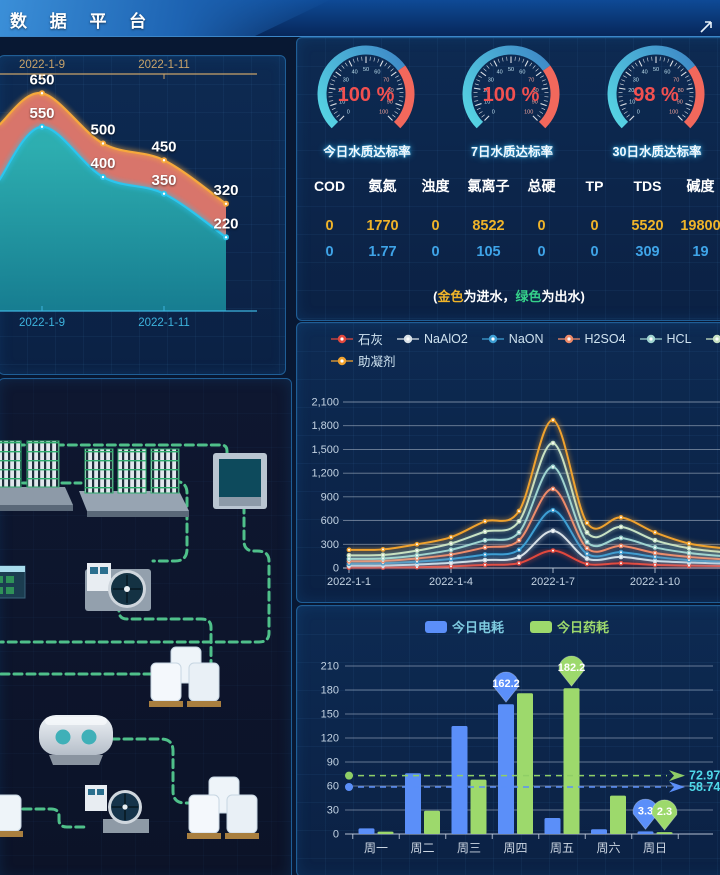 The image size is (720, 875). Describe the element at coordinates (478, 806) in the screenshot. I see `bar-今日药耗-周三` at that location.